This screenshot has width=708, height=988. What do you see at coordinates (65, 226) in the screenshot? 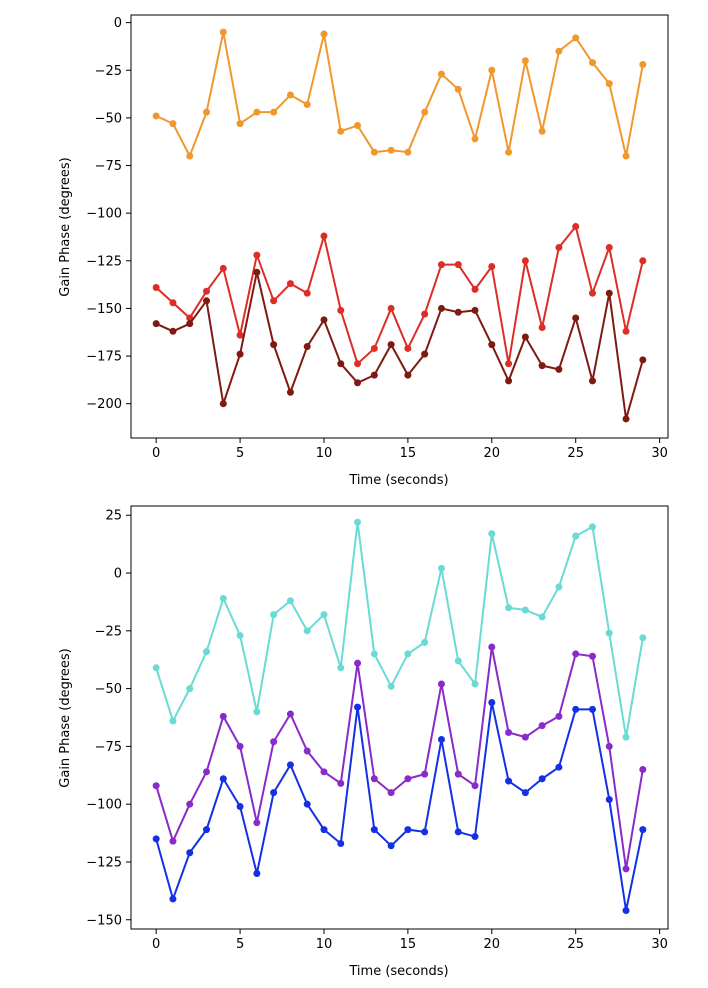
I see `y-axis-label: Gain Phase (degrees)` at bounding box center [65, 226].